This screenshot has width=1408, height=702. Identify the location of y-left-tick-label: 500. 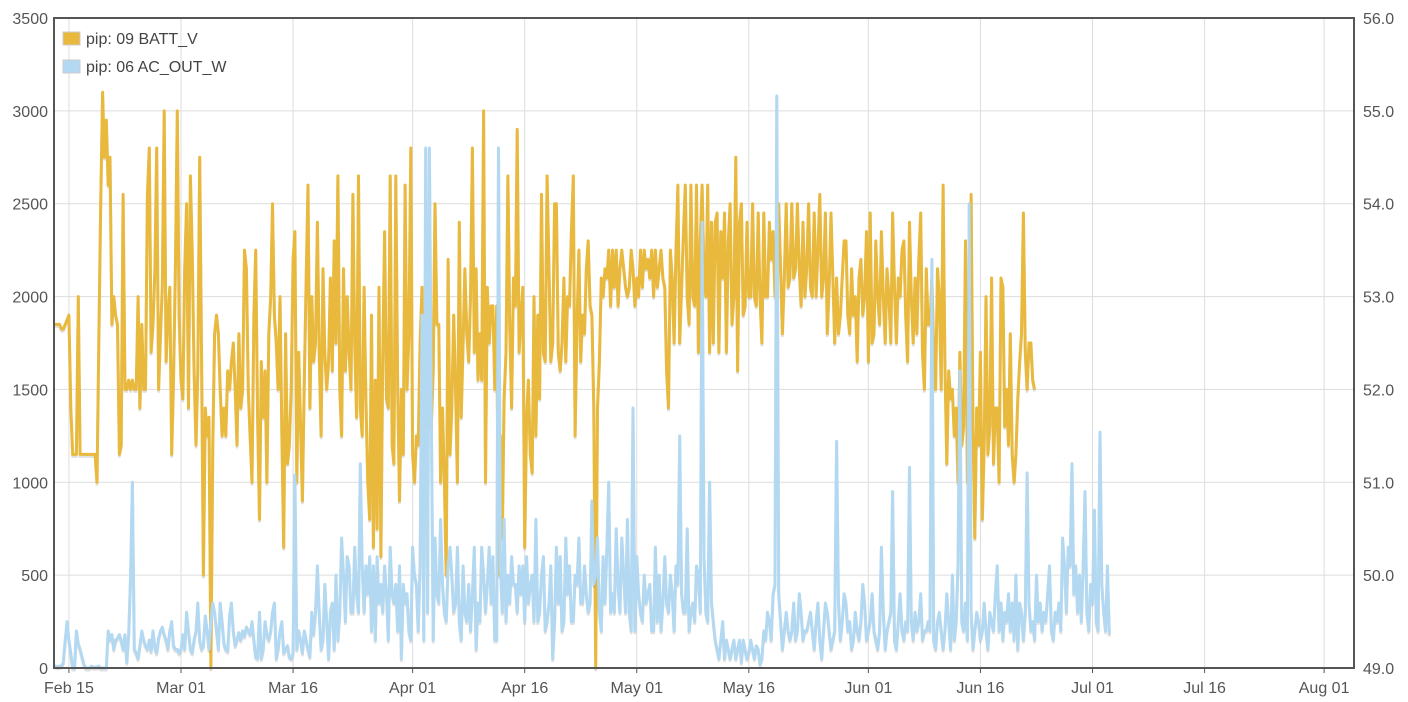
(34, 576).